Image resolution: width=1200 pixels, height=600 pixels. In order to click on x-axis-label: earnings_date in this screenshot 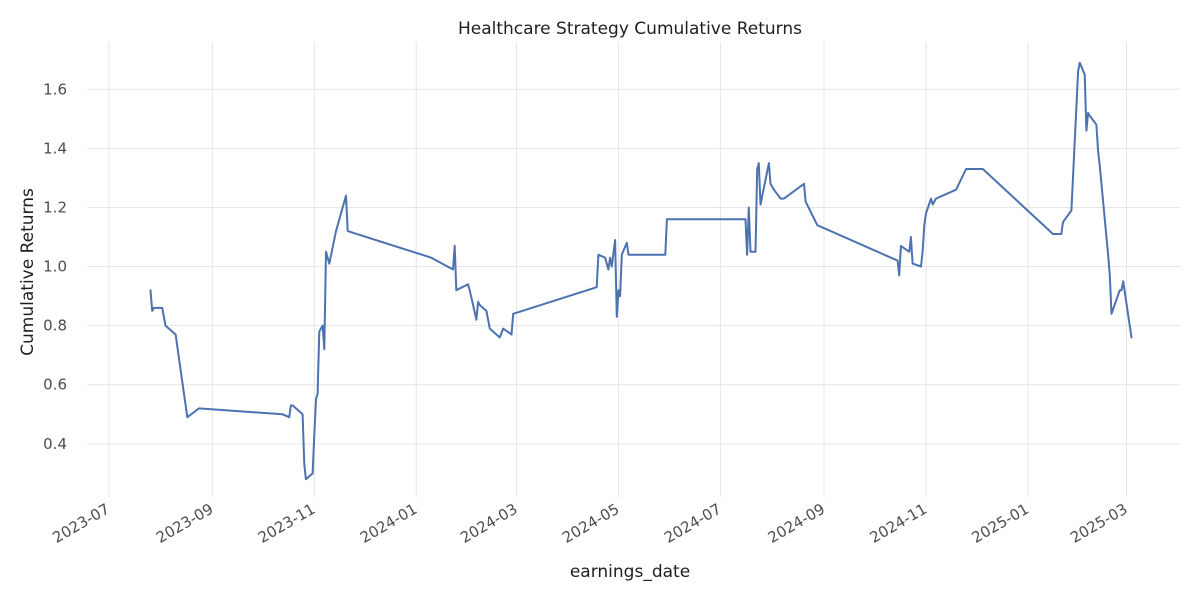, I will do `click(630, 572)`.